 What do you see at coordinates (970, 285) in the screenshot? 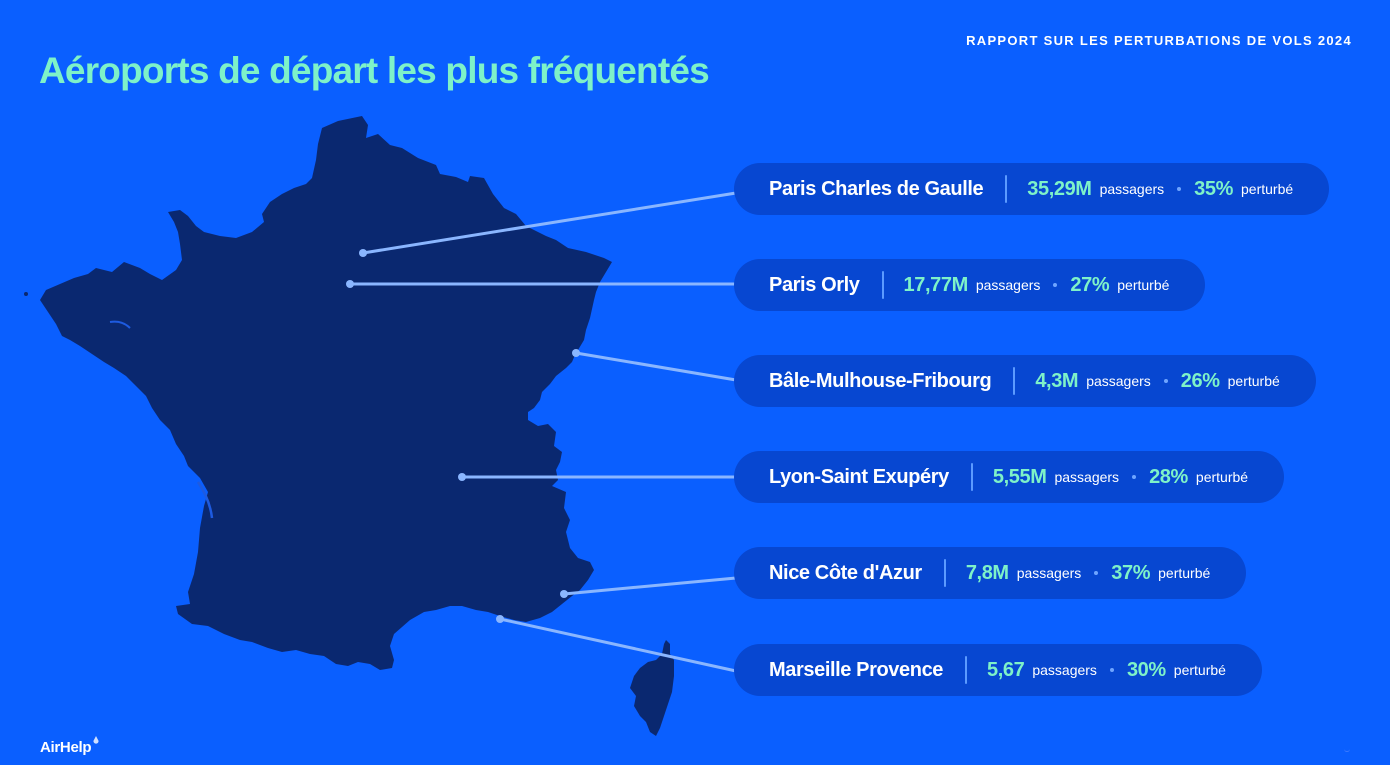
I see `airport-card-orly: Paris Orly 17,77M passagers 27% perturbé` at bounding box center [970, 285].